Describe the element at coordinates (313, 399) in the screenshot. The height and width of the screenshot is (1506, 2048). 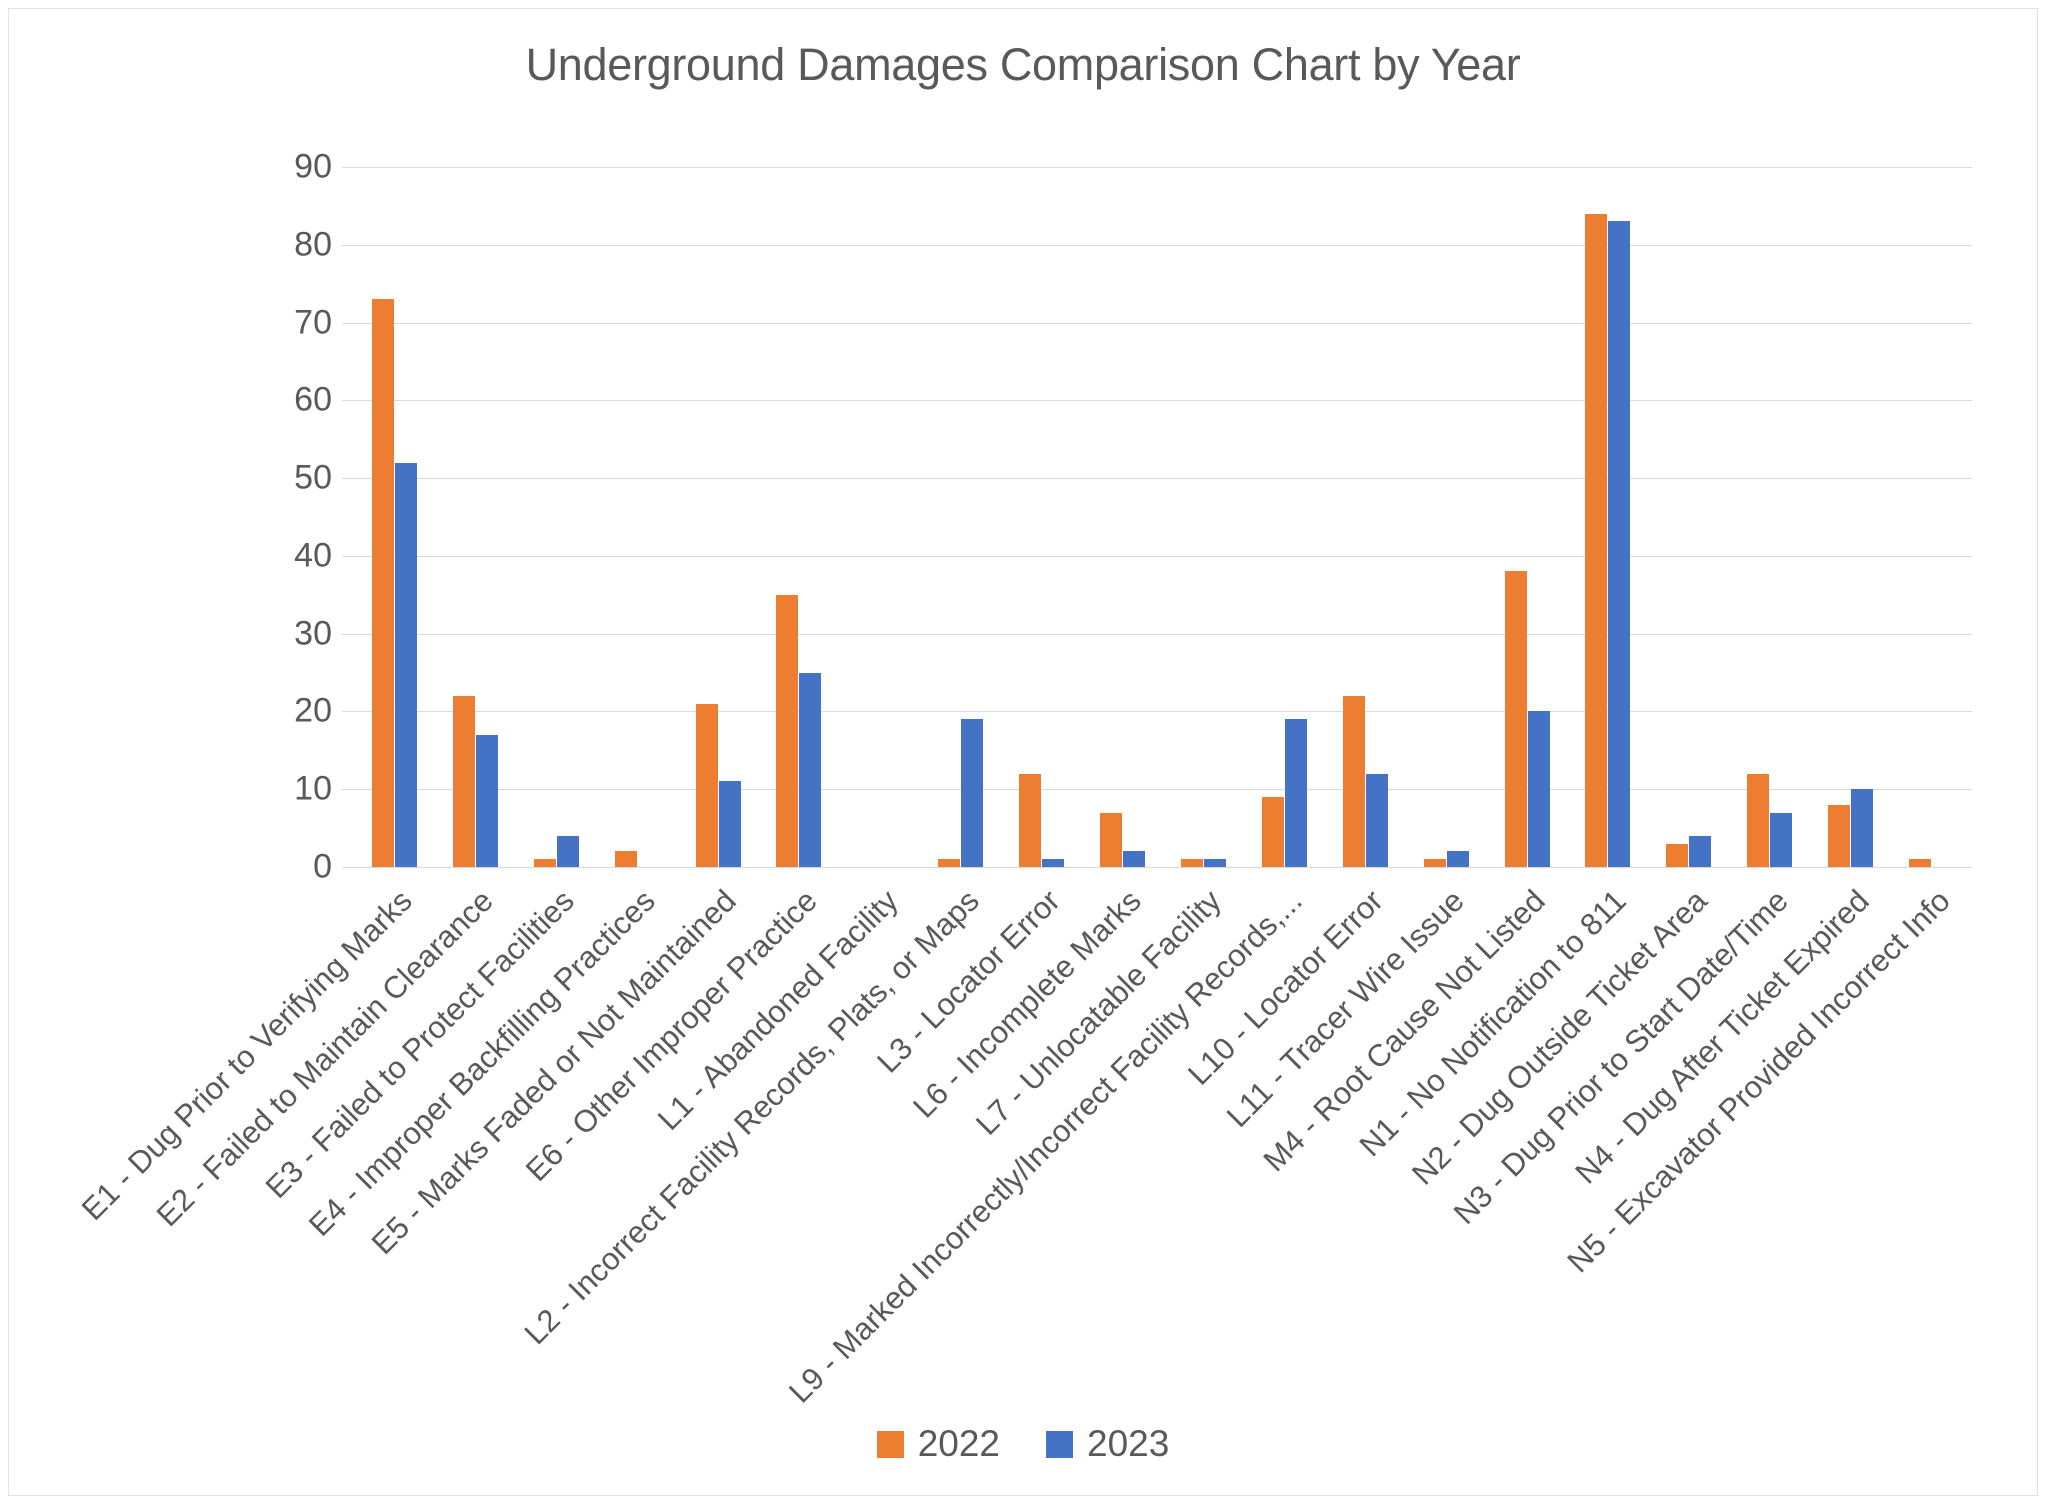
I see `y-axis-tick-label: 60` at that location.